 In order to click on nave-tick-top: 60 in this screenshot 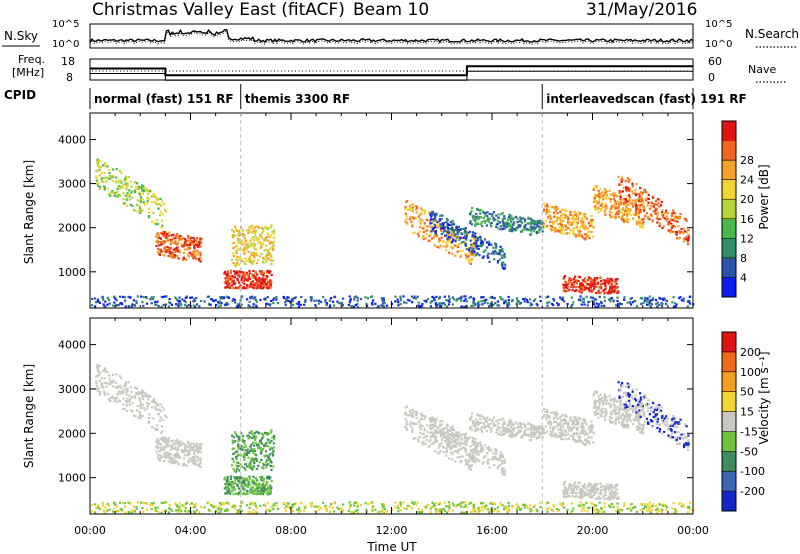, I will do `click(715, 61)`.